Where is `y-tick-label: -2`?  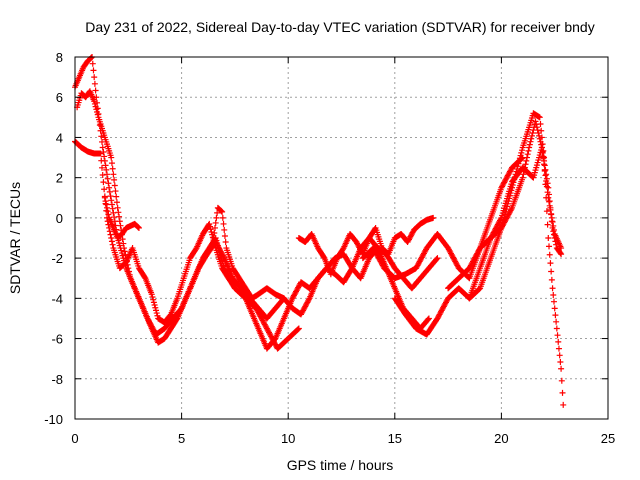 y-tick-label: -2 is located at coordinates (57, 258).